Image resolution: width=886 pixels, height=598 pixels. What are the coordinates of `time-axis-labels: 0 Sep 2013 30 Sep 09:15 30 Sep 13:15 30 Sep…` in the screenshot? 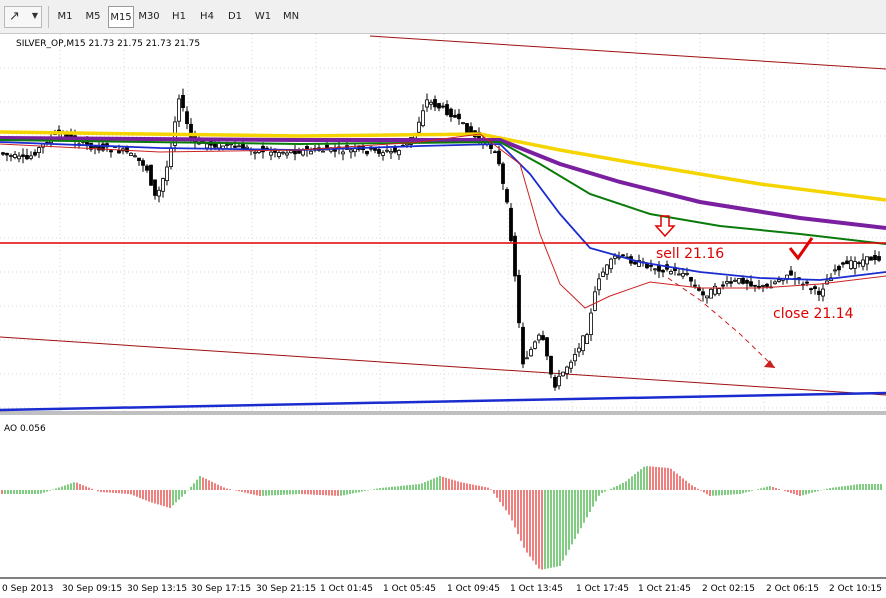 It's located at (442, 589).